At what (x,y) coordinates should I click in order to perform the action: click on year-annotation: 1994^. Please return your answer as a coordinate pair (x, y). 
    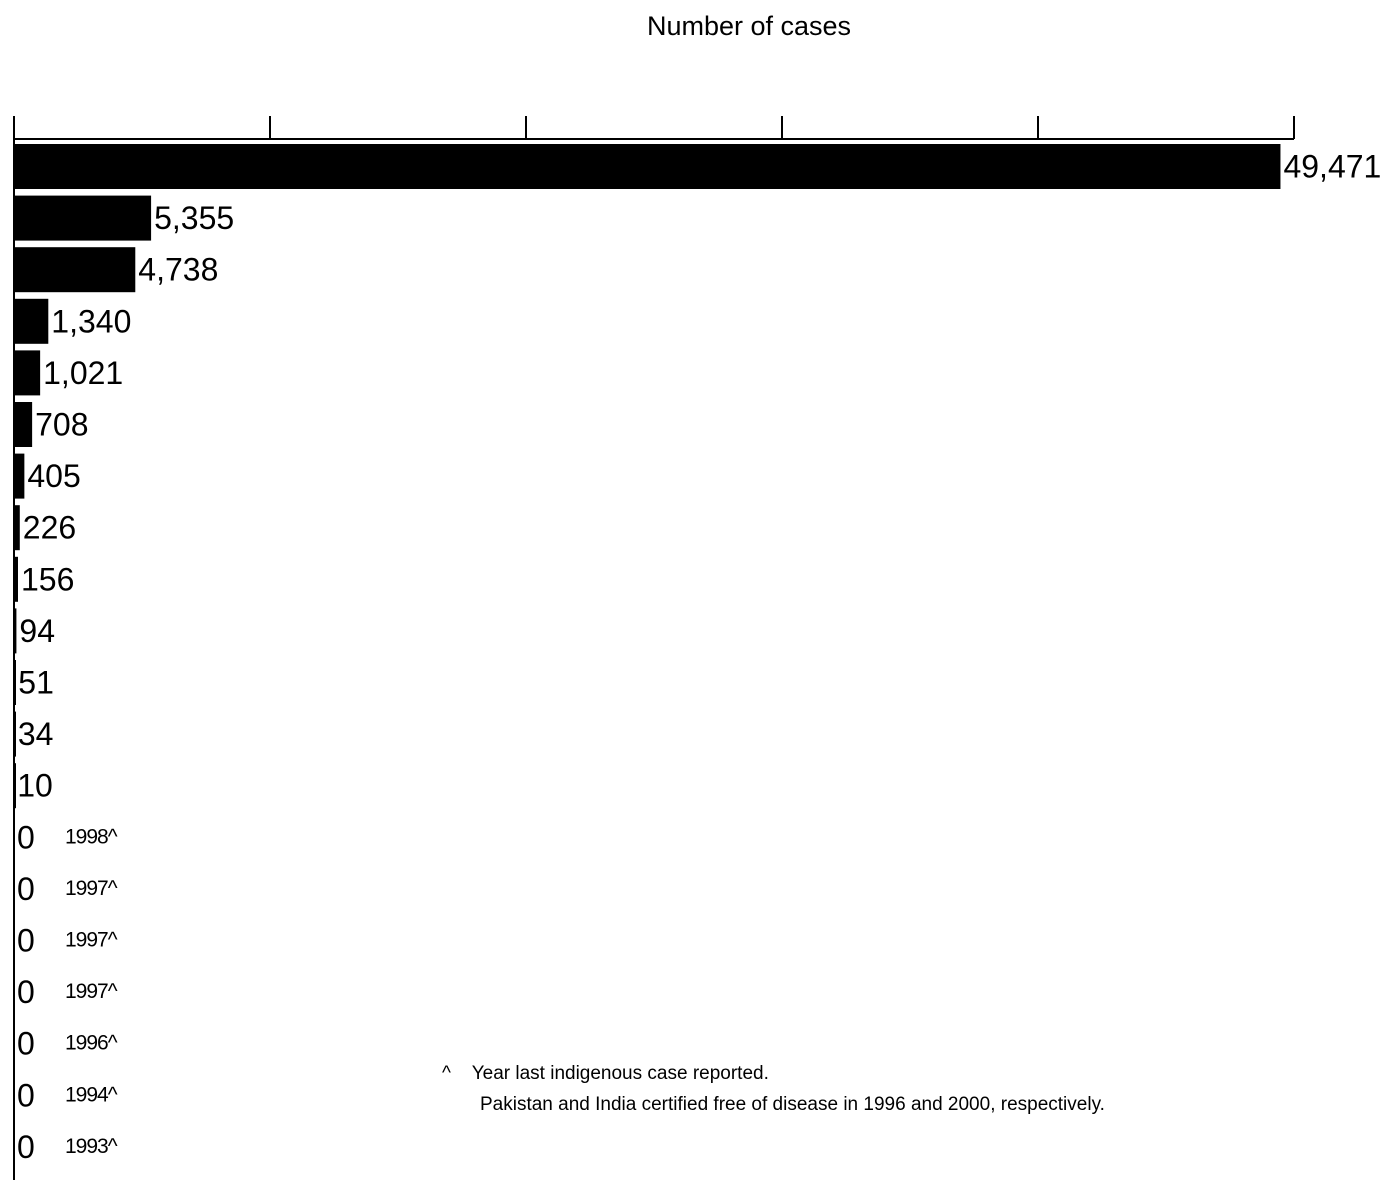
    Looking at the image, I should click on (91, 1094).